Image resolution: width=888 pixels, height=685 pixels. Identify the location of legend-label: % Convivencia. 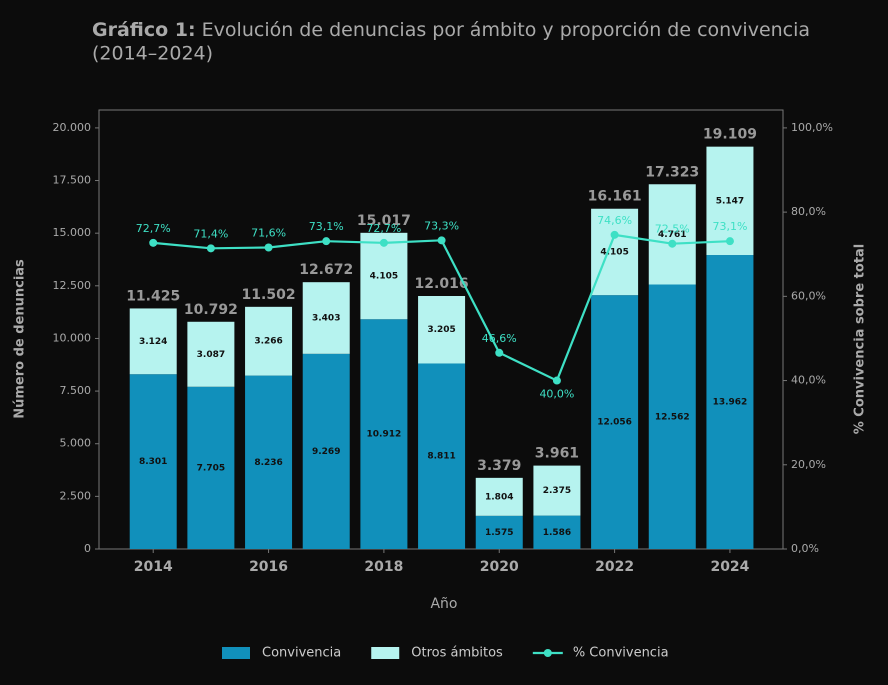
(621, 653).